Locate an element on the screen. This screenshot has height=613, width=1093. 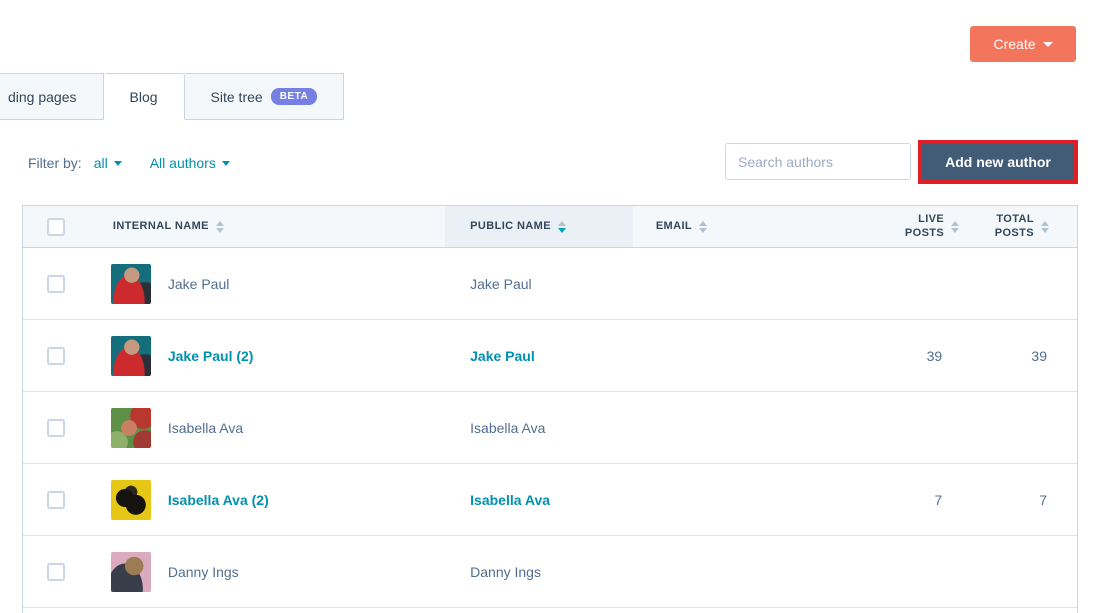
internal-name-cell: Isabella Ava (2) is located at coordinates (267, 499).